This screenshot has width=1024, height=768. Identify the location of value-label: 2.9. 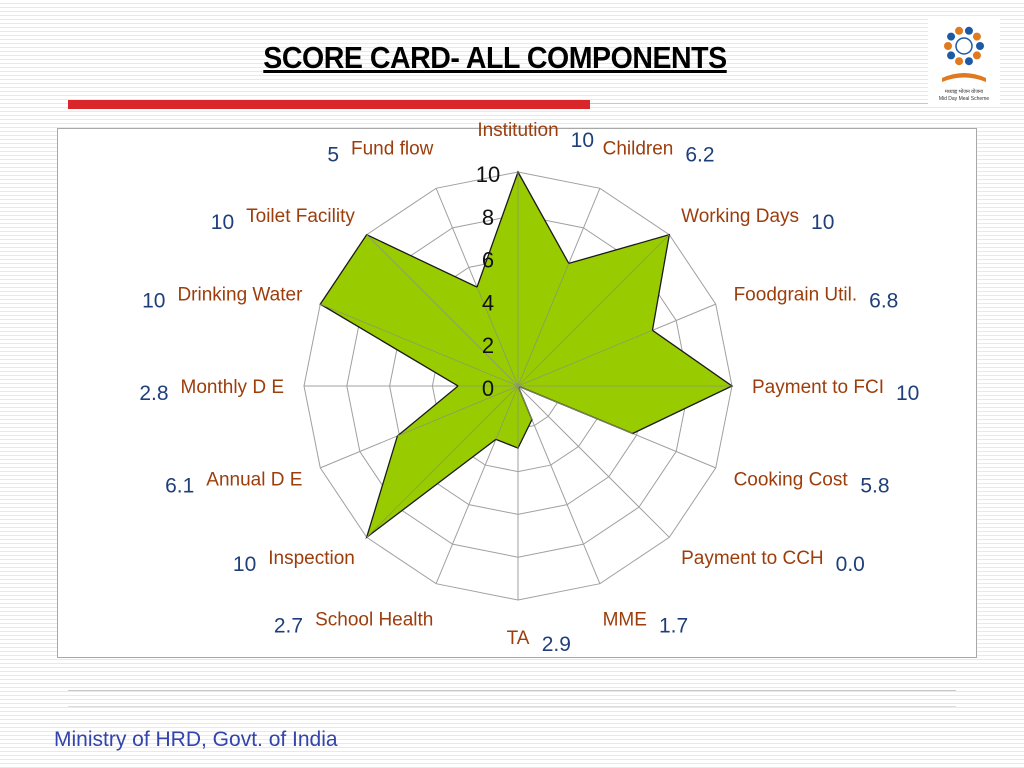
(556, 644).